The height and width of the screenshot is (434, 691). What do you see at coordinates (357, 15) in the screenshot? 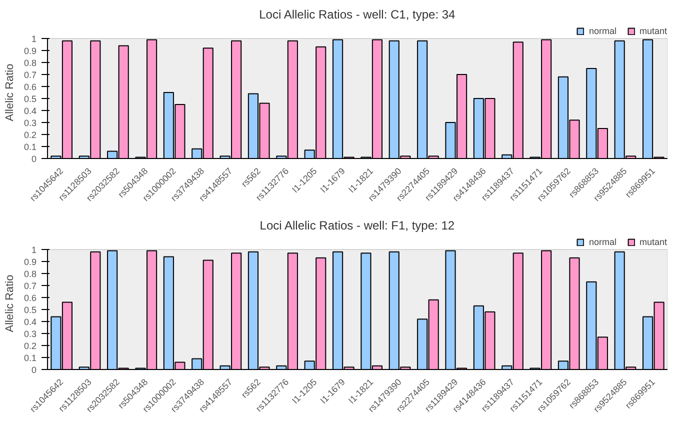
I see `chart-title: Loci Allelic Ratios - well: C1, type: 34` at bounding box center [357, 15].